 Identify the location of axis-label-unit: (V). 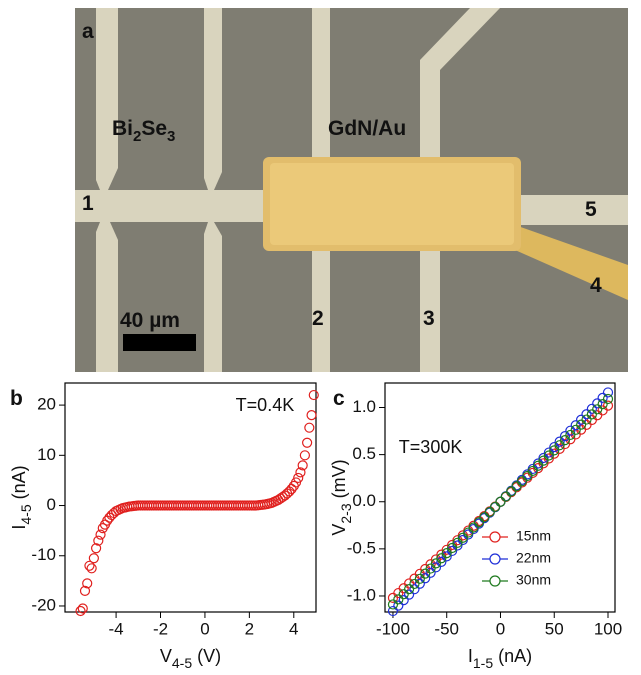
(209, 656).